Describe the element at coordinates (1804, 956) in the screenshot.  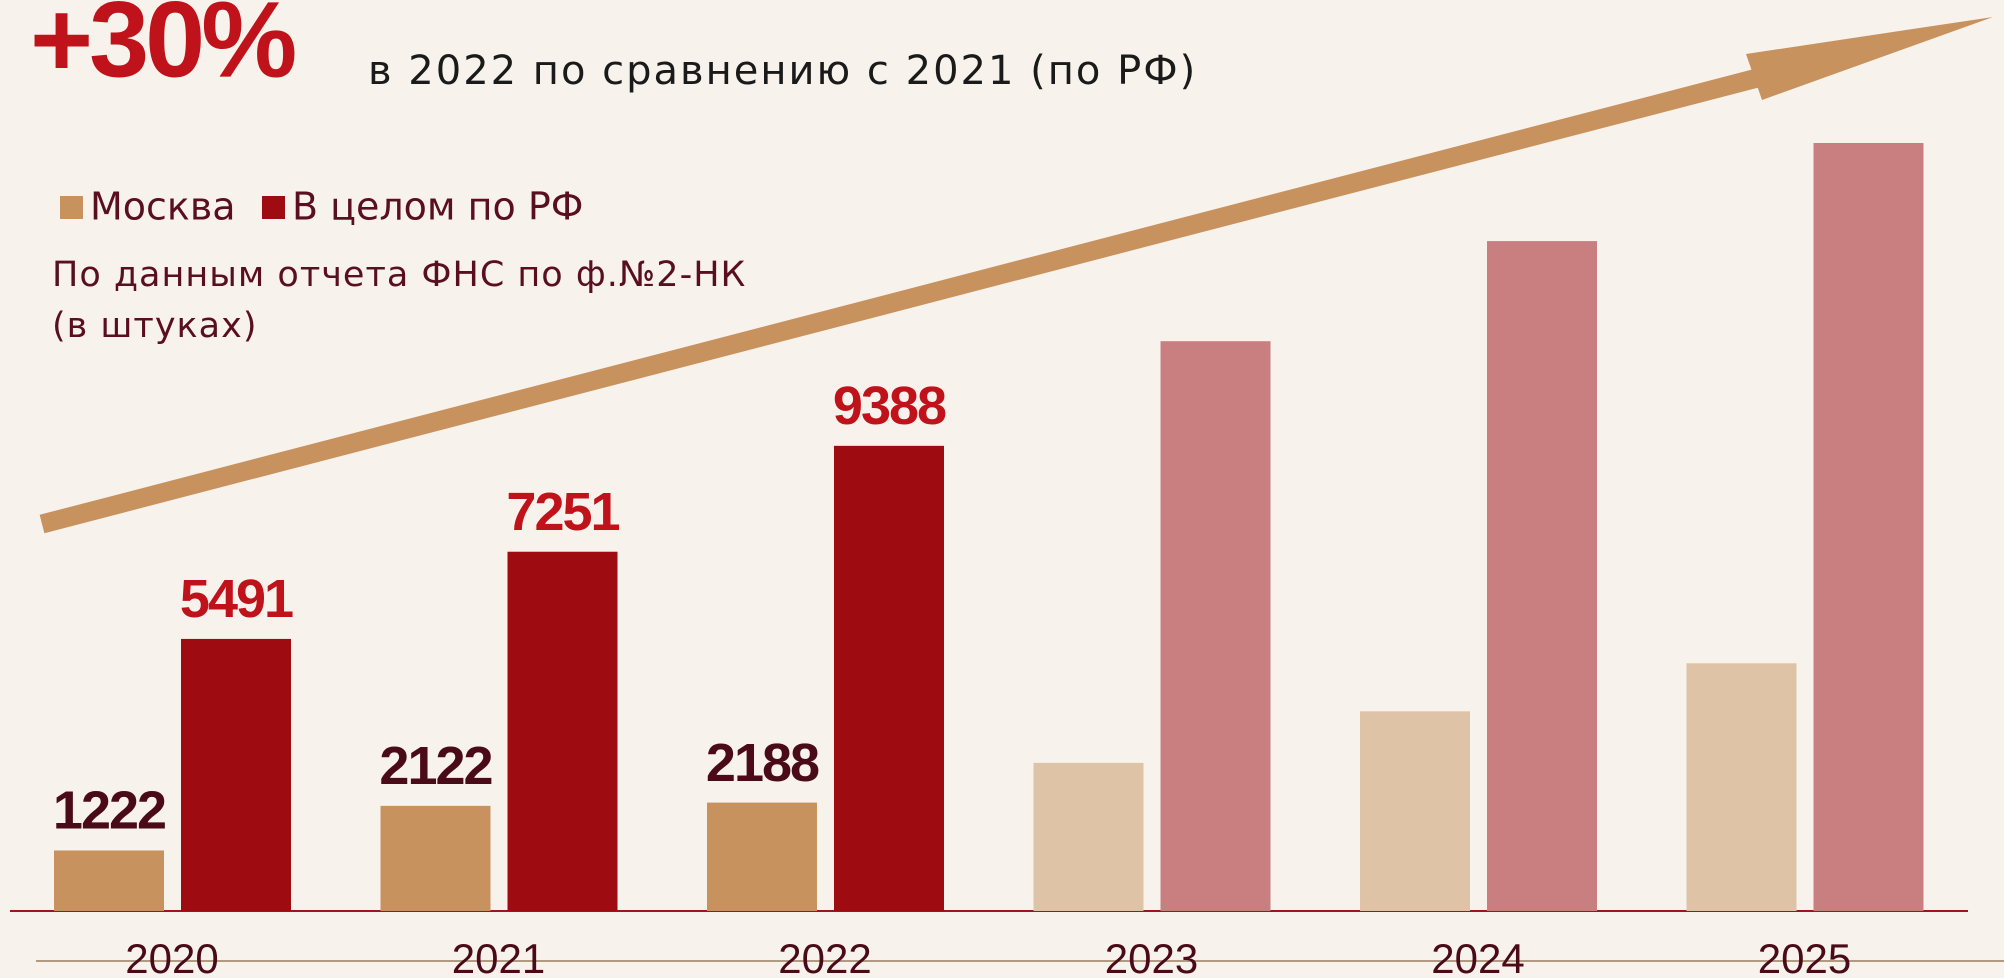
I see `x-tick-label: 2025` at that location.